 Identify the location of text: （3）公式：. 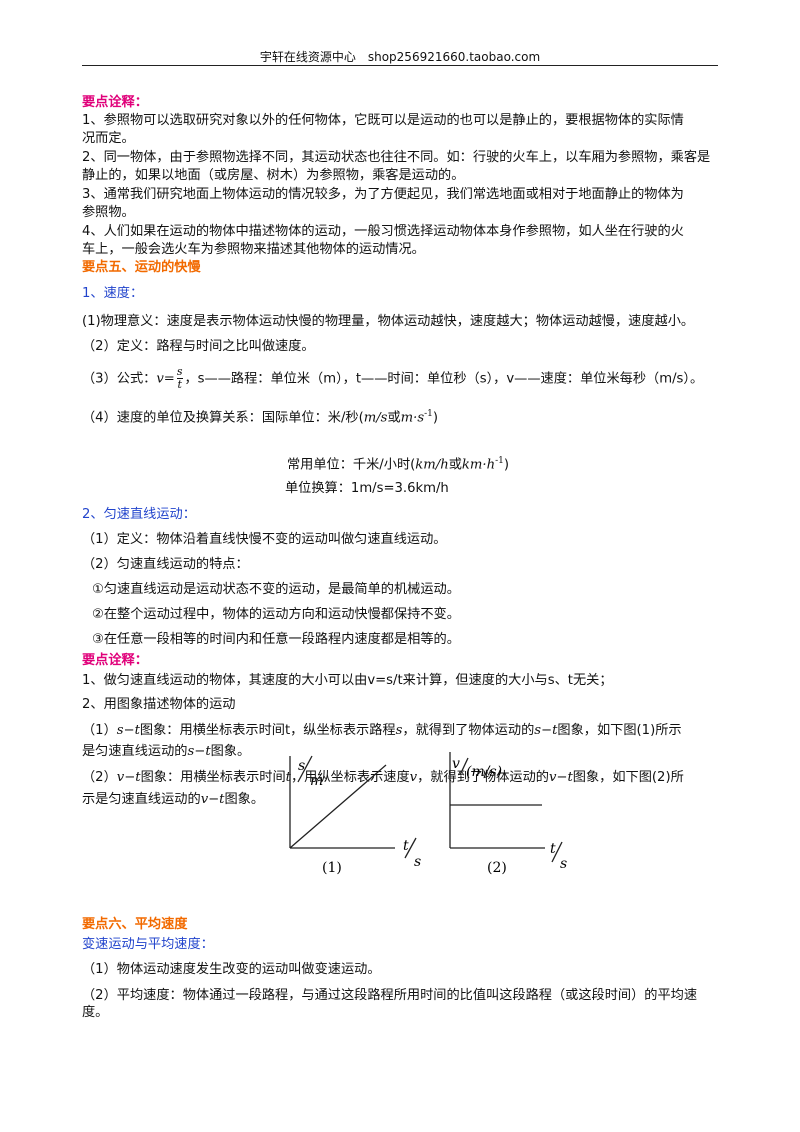
(119, 379).